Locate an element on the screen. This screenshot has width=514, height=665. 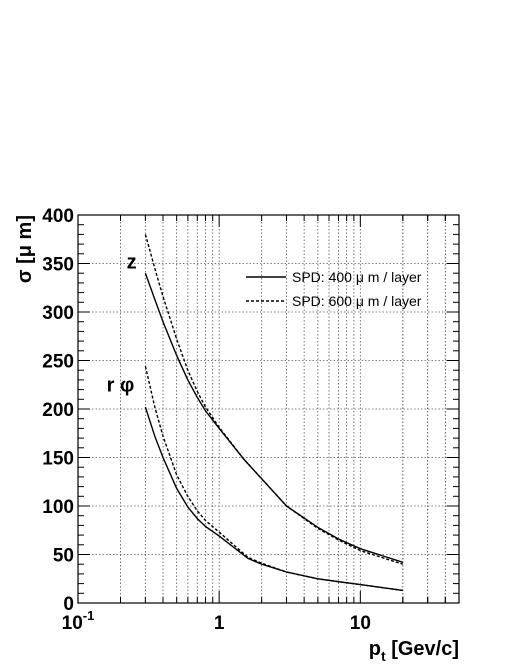
y-tick-label: 300 is located at coordinates (58, 313).